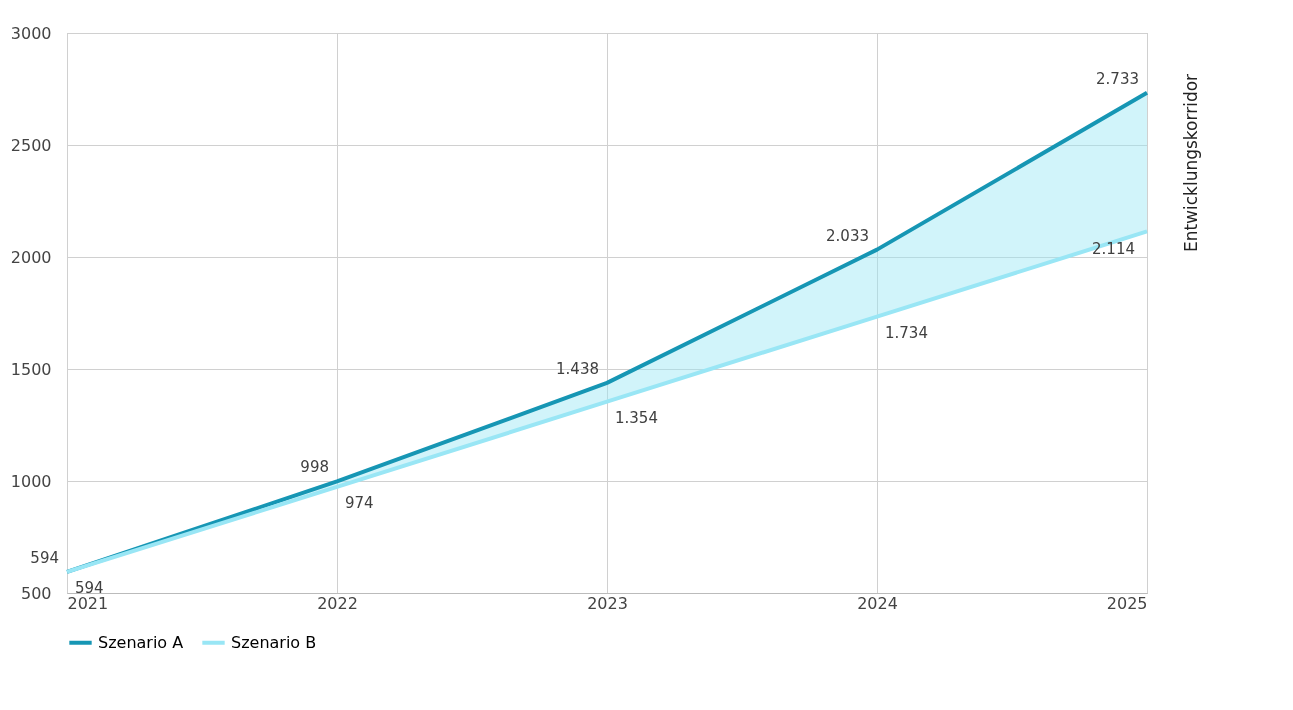 The height and width of the screenshot is (710, 1293). What do you see at coordinates (1191, 163) in the screenshot?
I see `text: Entwicklungskorridor` at bounding box center [1191, 163].